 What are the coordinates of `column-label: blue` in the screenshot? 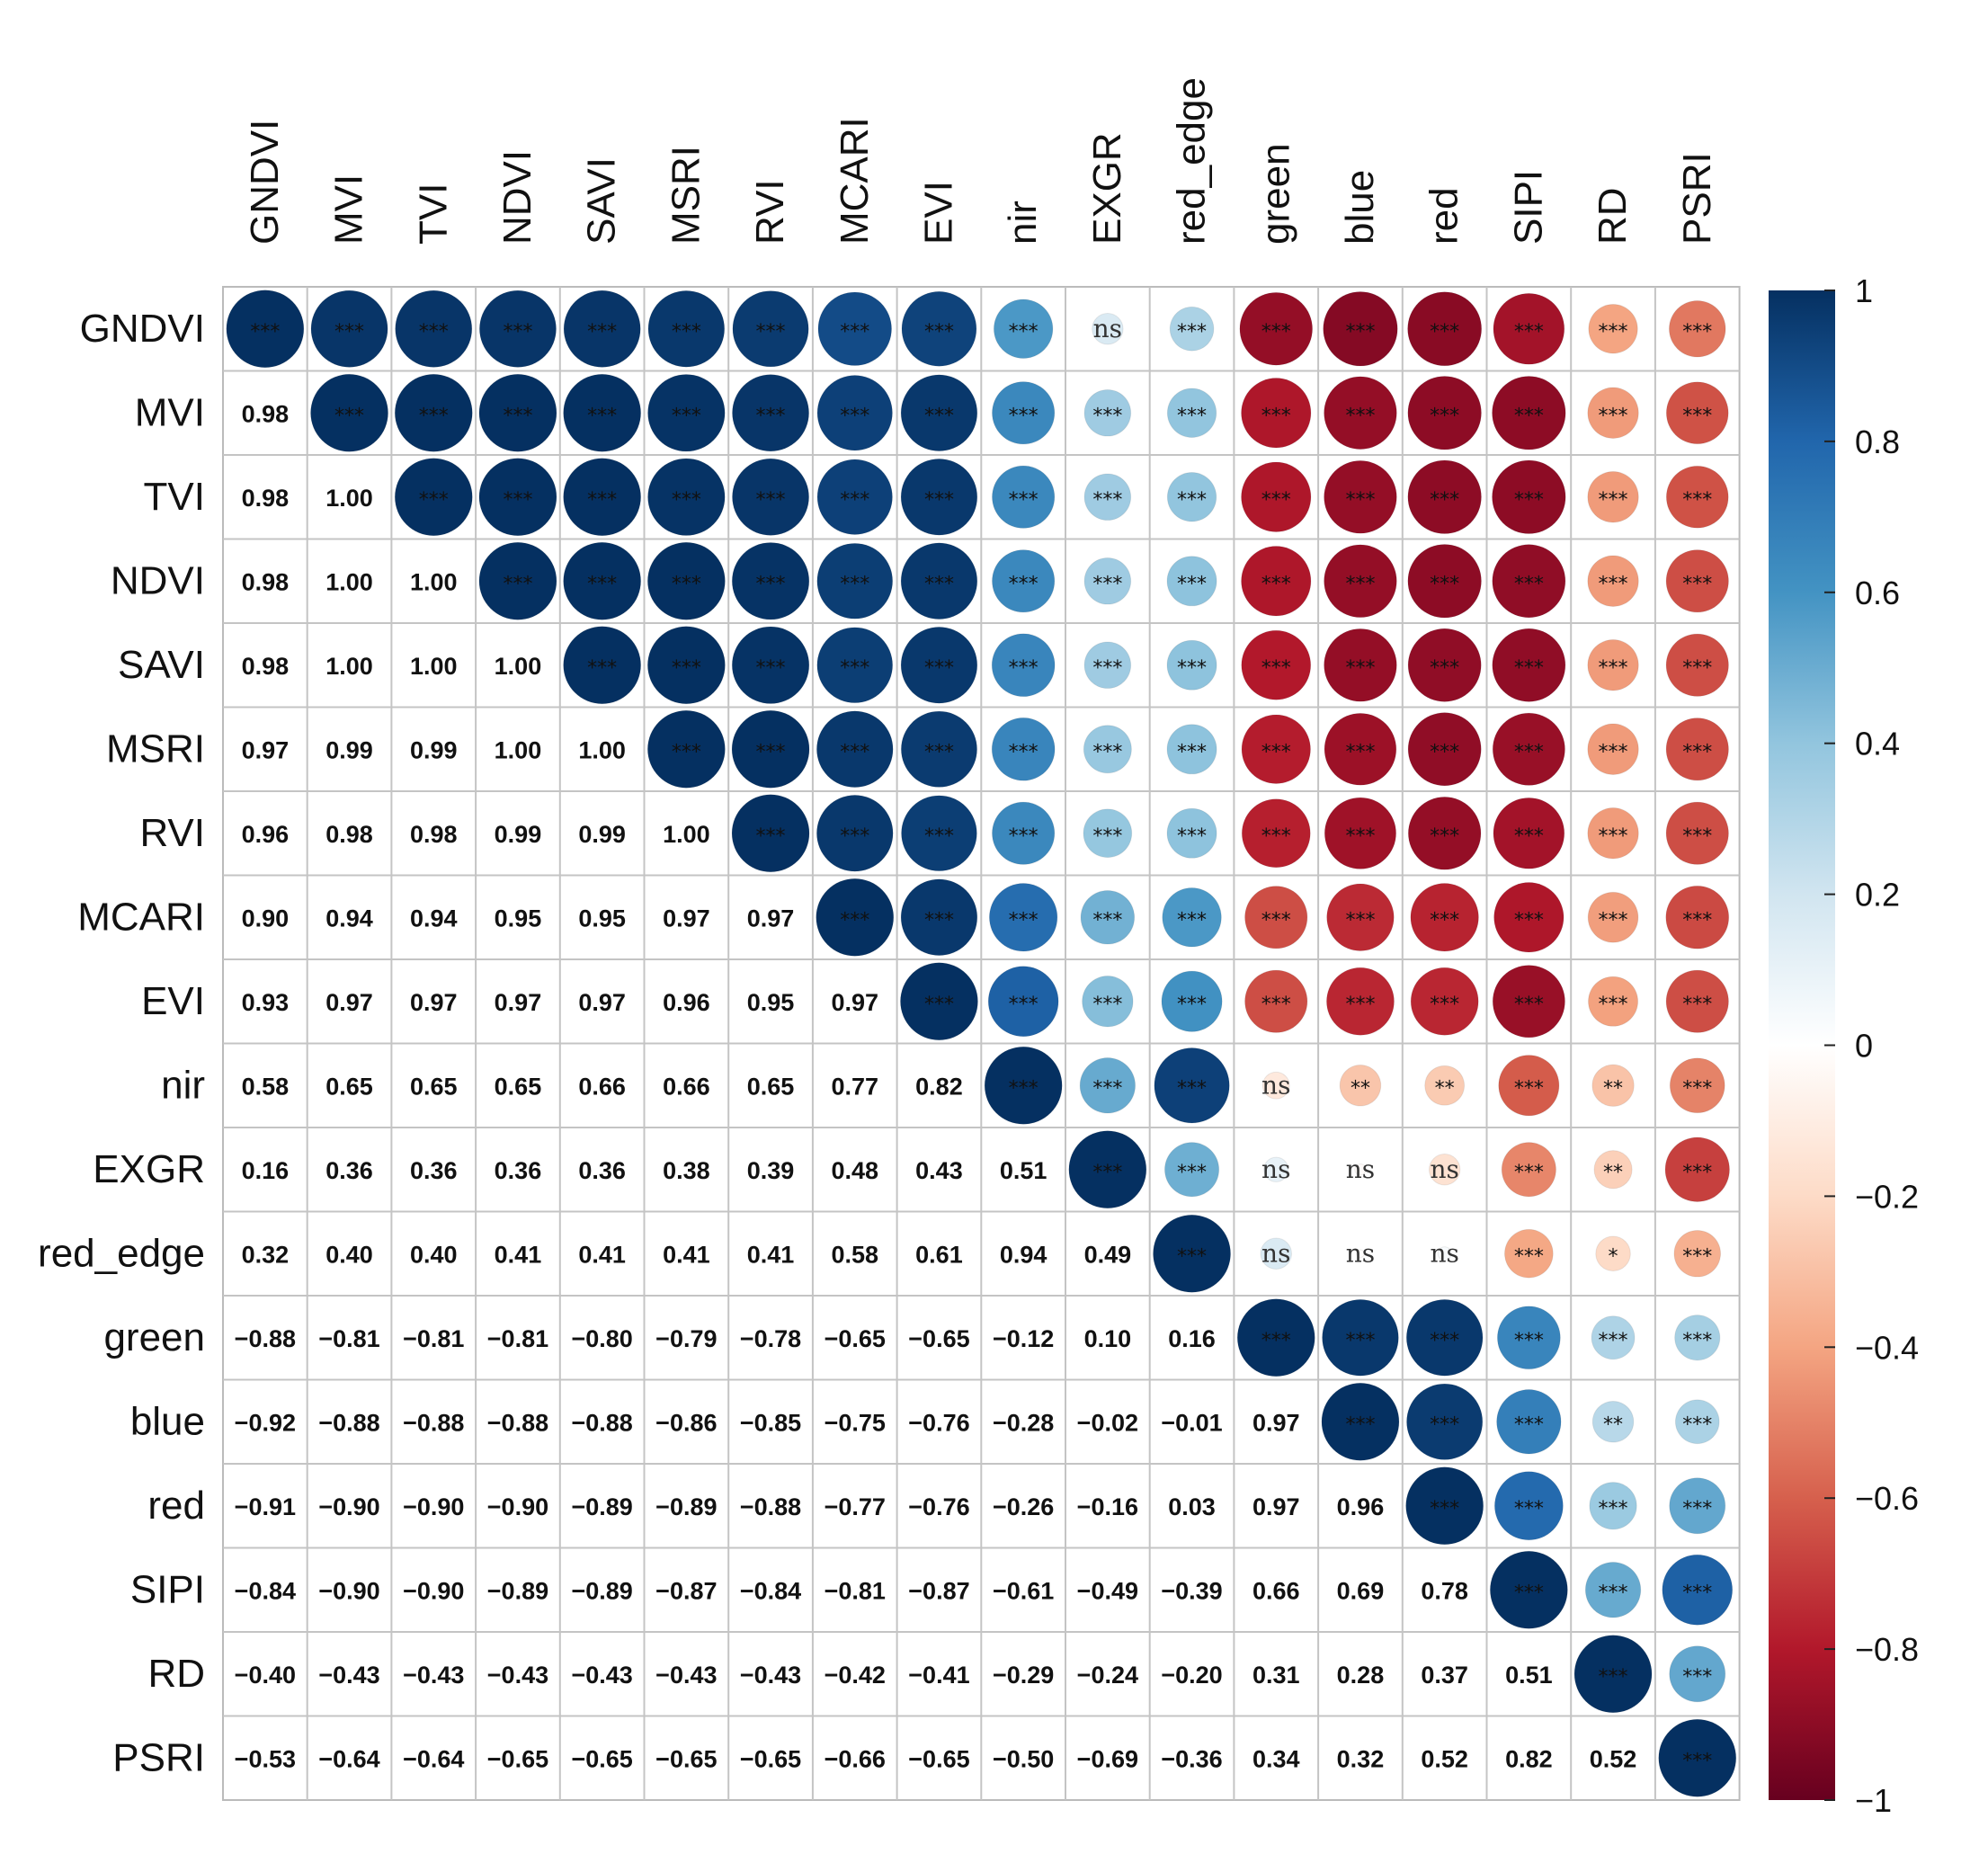 It's located at (1360, 207).